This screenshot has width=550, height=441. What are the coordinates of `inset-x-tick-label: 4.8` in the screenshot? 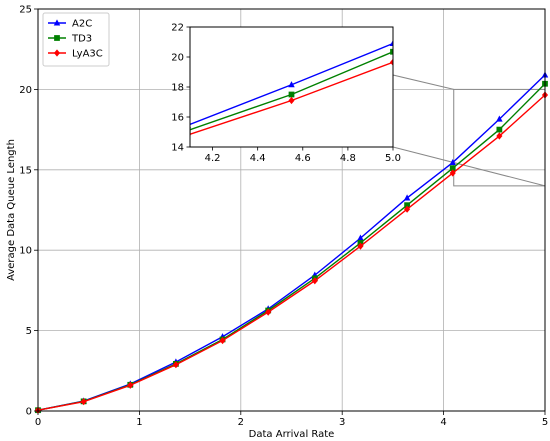 It's located at (348, 158).